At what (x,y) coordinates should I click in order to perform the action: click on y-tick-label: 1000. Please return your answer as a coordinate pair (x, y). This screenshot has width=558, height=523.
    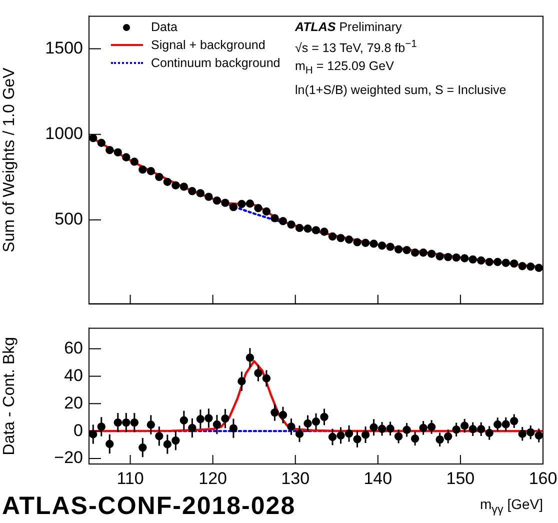
    Looking at the image, I should click on (64, 134).